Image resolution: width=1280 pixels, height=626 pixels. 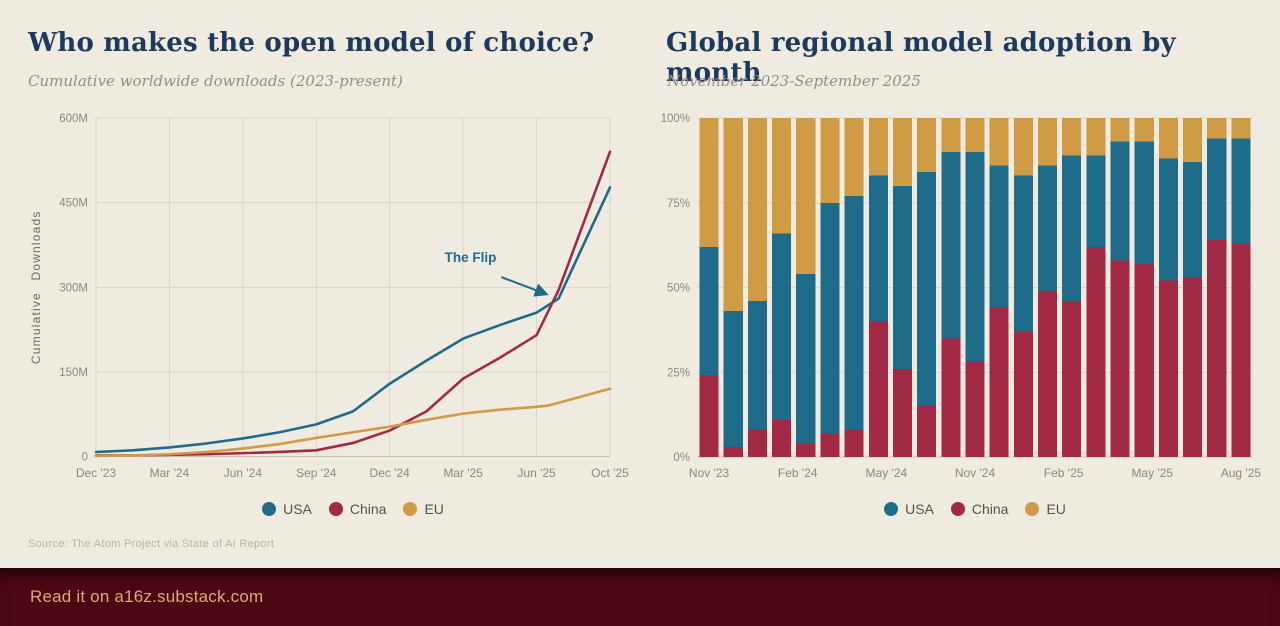 What do you see at coordinates (1056, 509) in the screenshot?
I see `legend-label: EU` at bounding box center [1056, 509].